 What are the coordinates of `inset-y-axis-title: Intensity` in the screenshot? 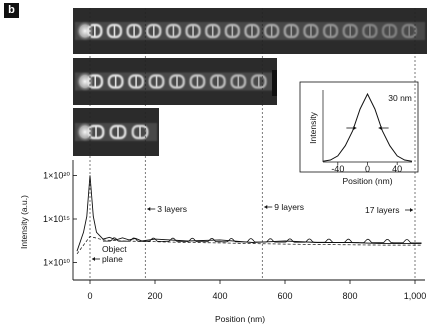 It's located at (313, 127).